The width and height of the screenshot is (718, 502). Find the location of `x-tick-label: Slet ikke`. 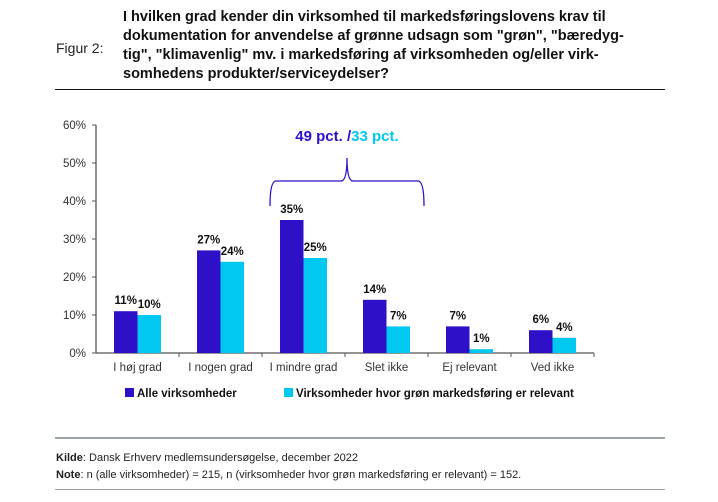

x-tick-label: Slet ikke is located at coordinates (386, 368).